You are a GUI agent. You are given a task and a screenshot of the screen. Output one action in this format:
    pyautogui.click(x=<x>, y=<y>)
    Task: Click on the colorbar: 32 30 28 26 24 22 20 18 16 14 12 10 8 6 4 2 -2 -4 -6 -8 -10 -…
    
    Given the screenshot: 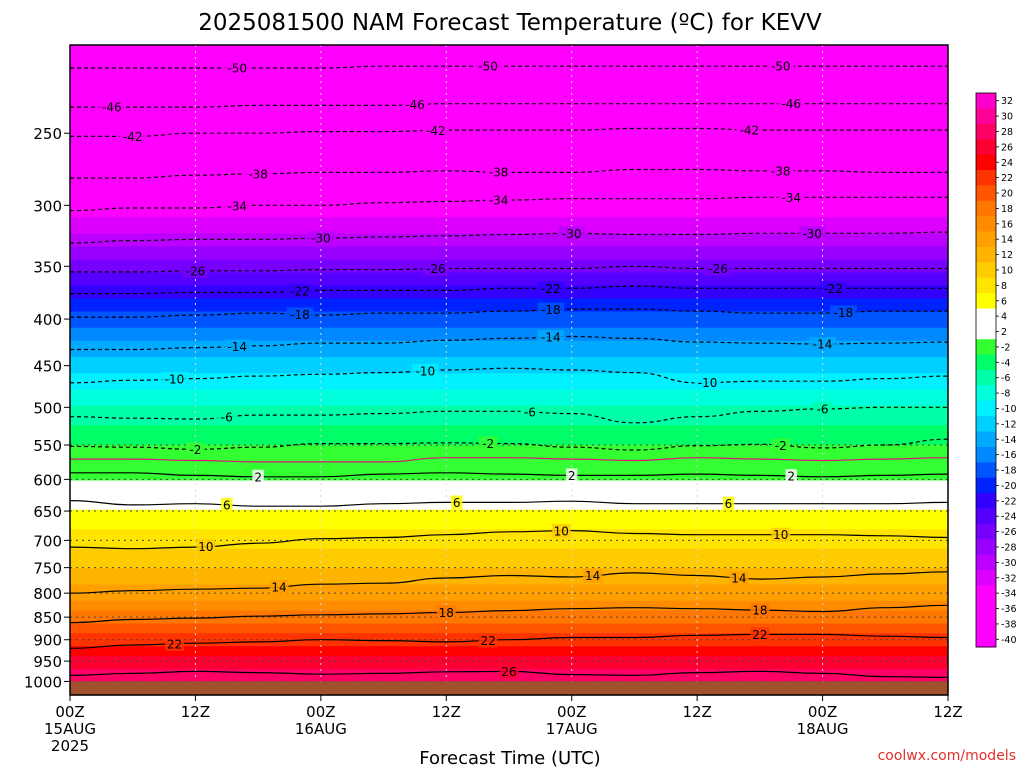 What is the action you would take?
    pyautogui.click(x=996, y=370)
    